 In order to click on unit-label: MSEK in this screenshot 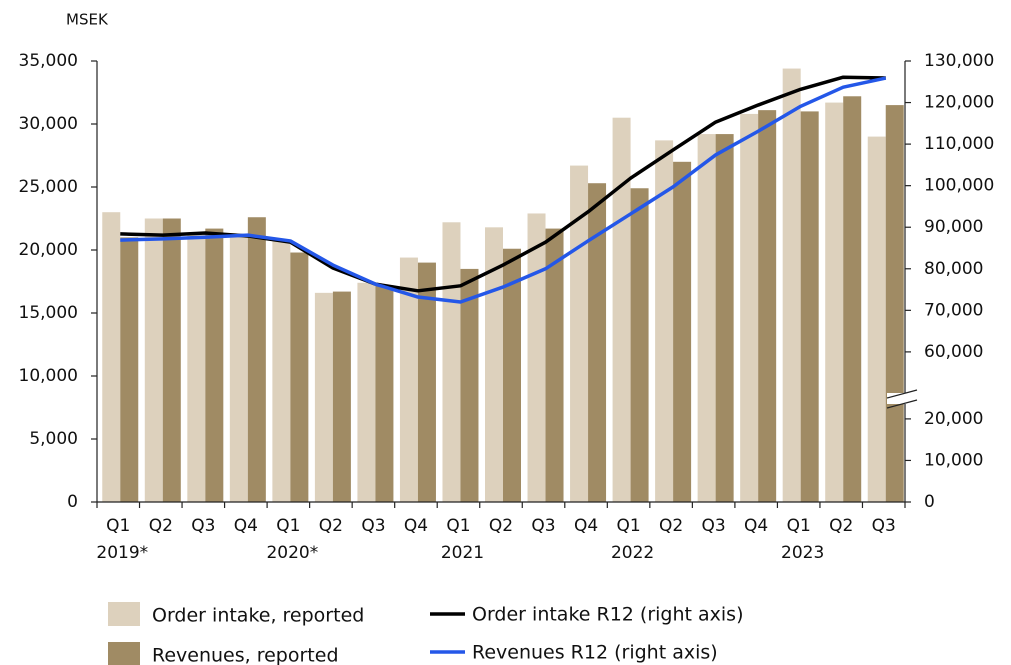, I will do `click(87, 20)`.